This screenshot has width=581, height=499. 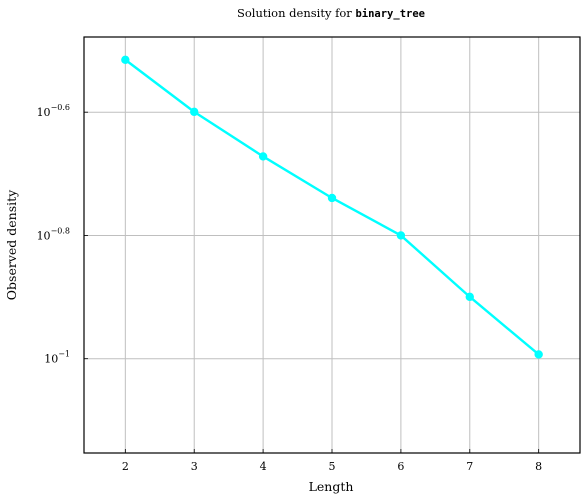 I want to click on y-tick-exponent: −0.8, so click(x=60, y=230).